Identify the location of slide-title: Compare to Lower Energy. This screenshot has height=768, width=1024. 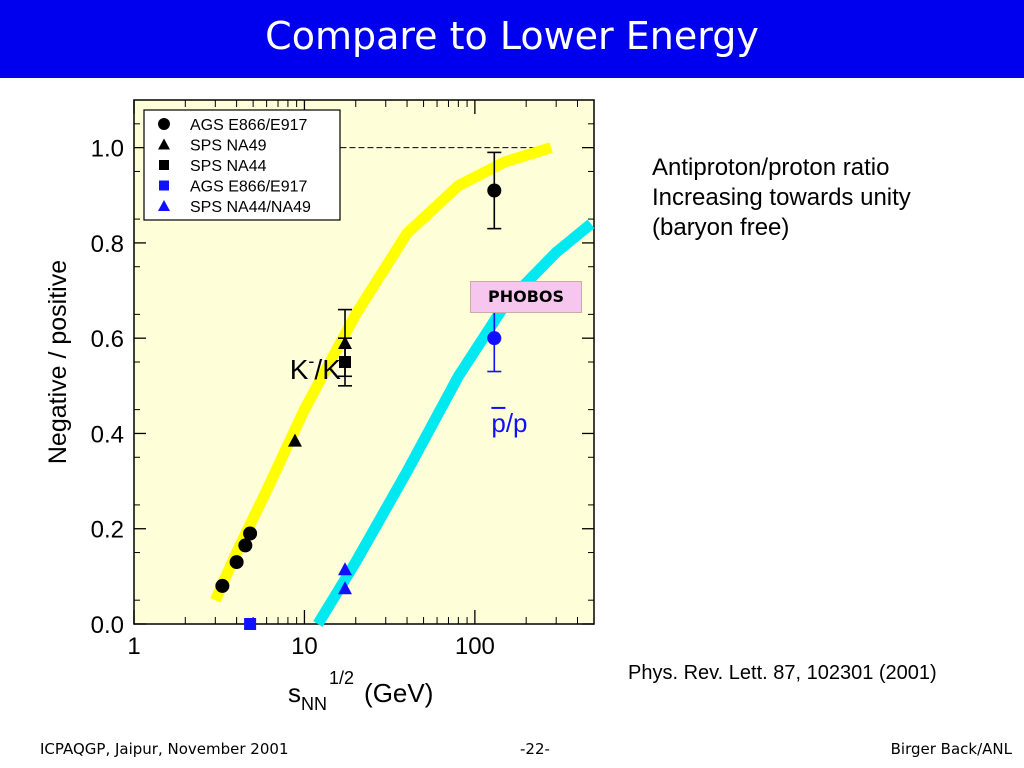
(512, 36).